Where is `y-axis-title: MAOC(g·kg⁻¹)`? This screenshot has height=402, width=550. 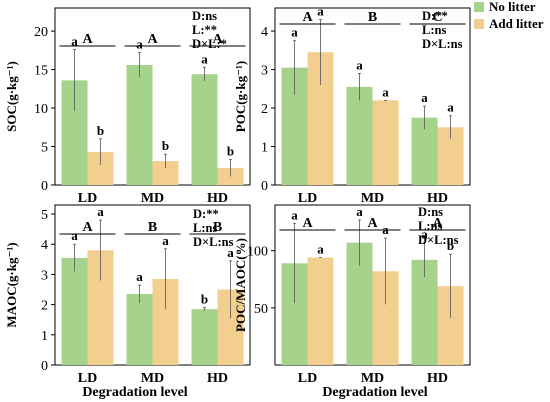
y-axis-title: MAOC(g·kg⁻¹) is located at coordinates (11, 284).